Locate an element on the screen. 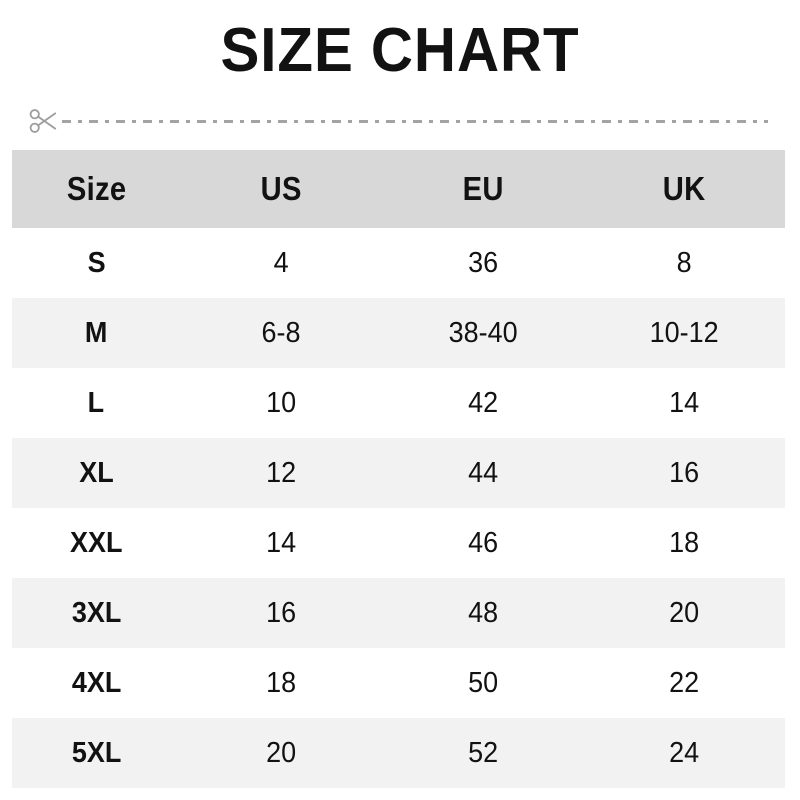 The width and height of the screenshot is (800, 800). table-row: M 6-8 38-40 10-12 is located at coordinates (398, 333).